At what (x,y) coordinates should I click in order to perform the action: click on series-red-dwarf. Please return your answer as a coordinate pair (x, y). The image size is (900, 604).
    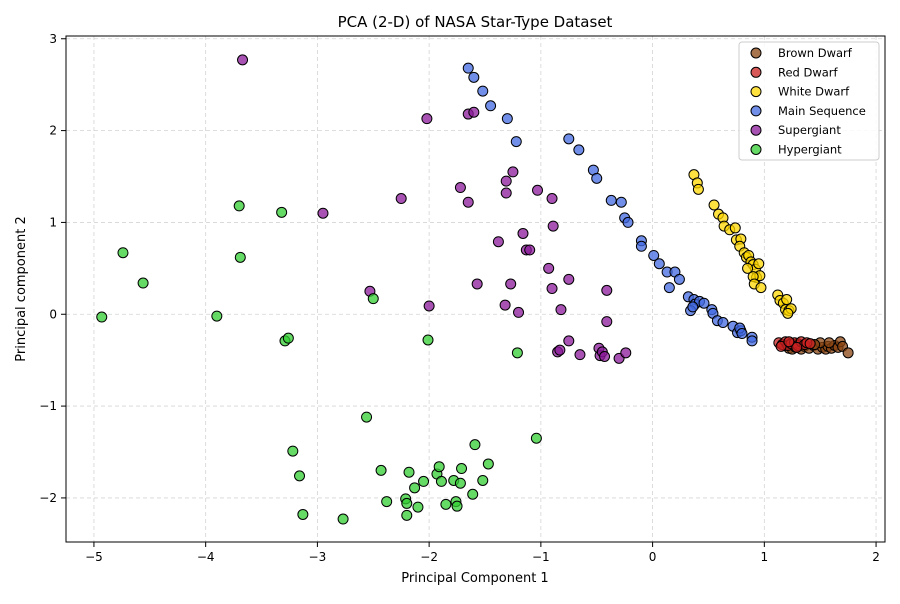
    Looking at the image, I should click on (794, 344).